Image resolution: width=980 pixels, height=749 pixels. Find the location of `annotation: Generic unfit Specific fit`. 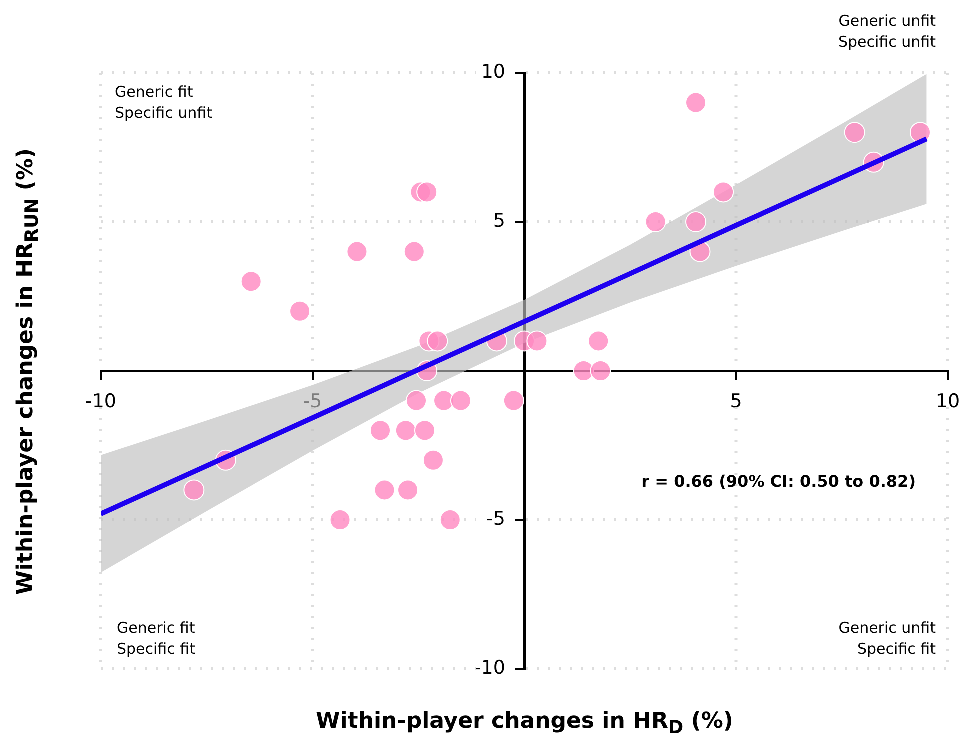

annotation: Generic unfit Specific fit is located at coordinates (887, 638).